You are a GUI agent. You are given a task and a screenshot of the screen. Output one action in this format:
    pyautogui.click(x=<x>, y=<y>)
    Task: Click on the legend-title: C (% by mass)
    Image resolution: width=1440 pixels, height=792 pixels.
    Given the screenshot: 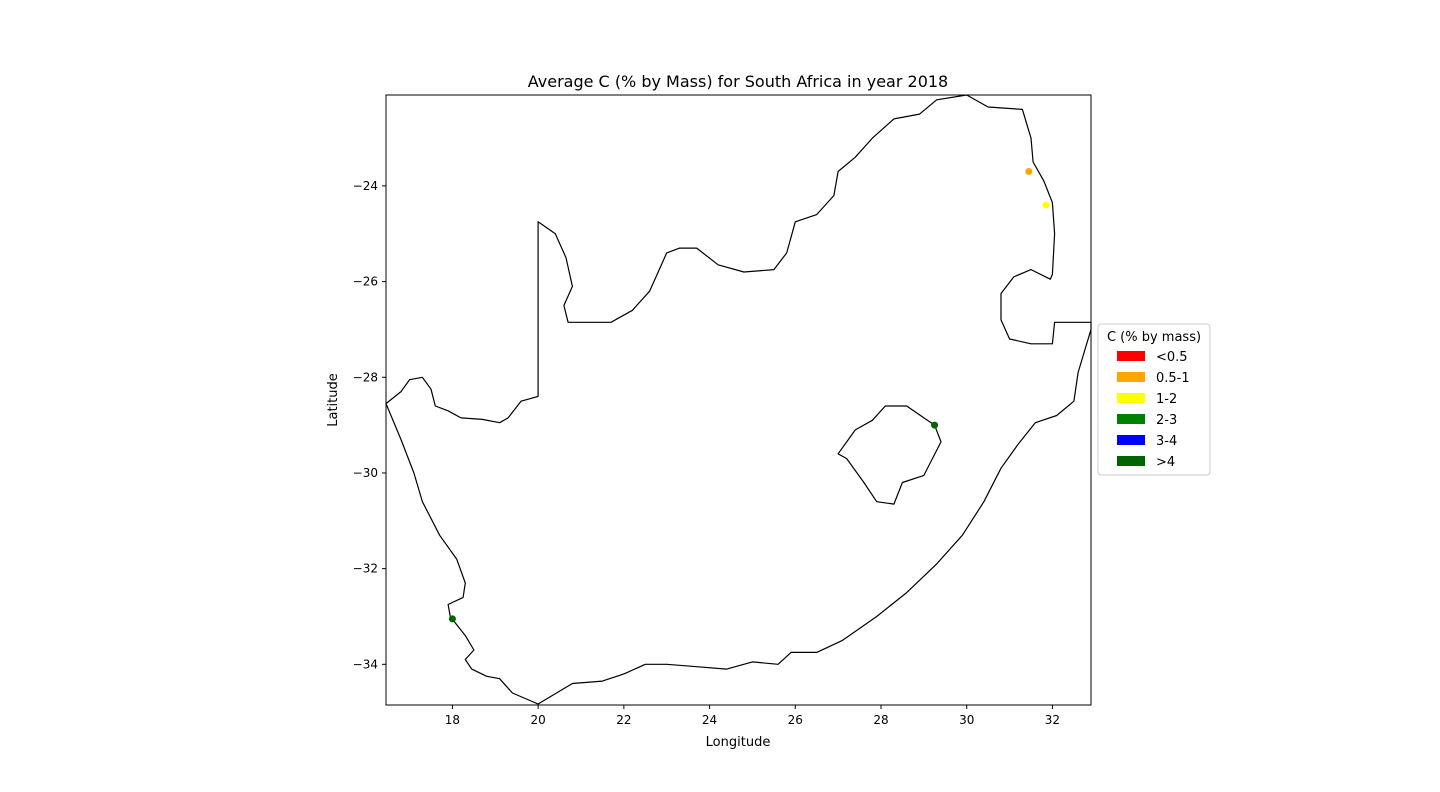 What is the action you would take?
    pyautogui.click(x=1154, y=337)
    